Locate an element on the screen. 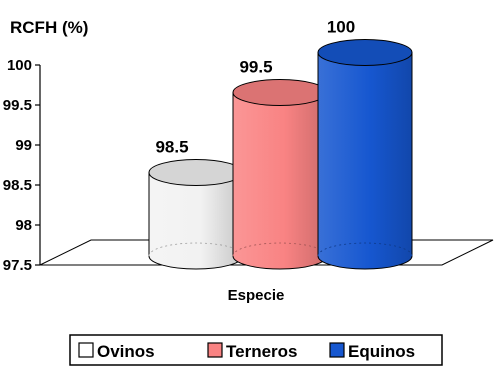 The width and height of the screenshot is (494, 367). legend: Ovinos Terneros Equinos is located at coordinates (256, 350).